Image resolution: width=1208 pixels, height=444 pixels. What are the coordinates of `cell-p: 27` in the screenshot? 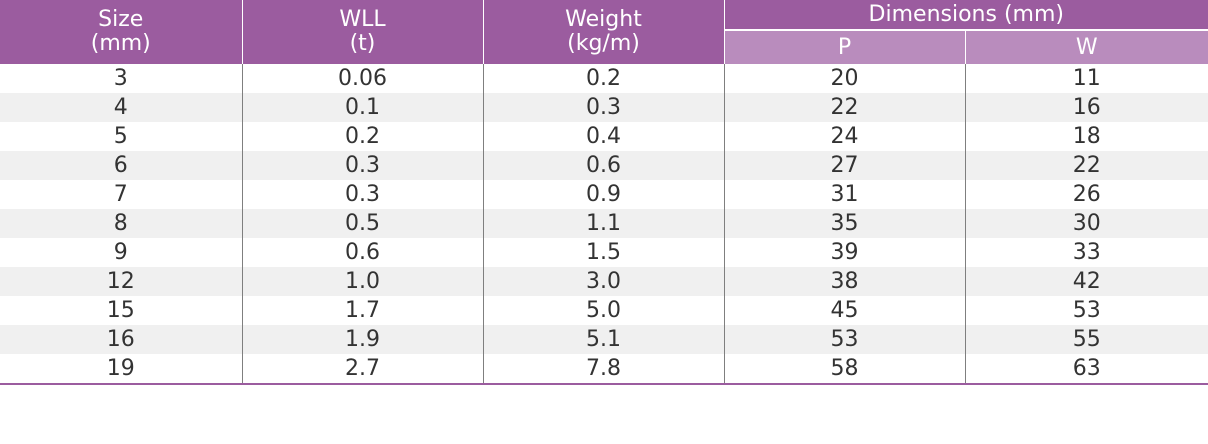 It's located at (845, 165).